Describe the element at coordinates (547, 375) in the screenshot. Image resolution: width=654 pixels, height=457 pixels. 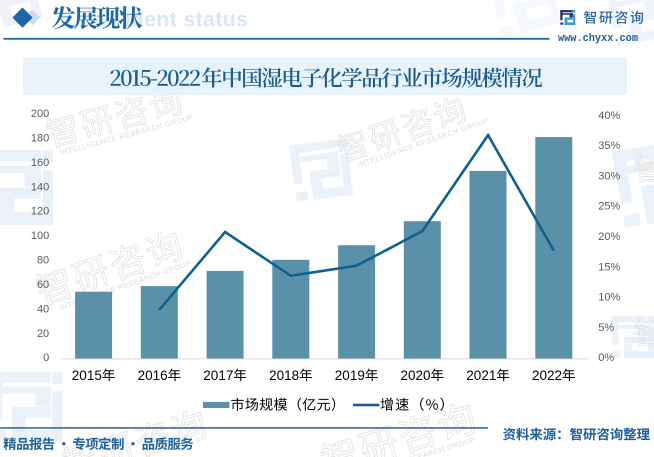
I see `svg-text: 2022` at that location.